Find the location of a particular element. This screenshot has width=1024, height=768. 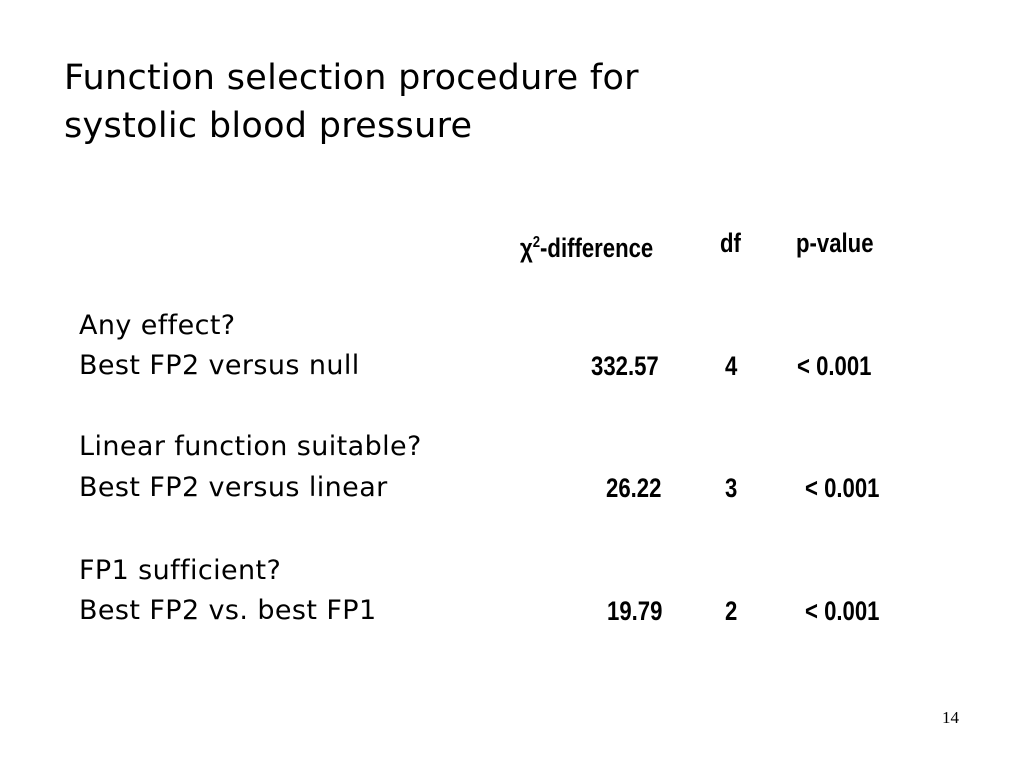

question-label: Any effect? is located at coordinates (157, 325).